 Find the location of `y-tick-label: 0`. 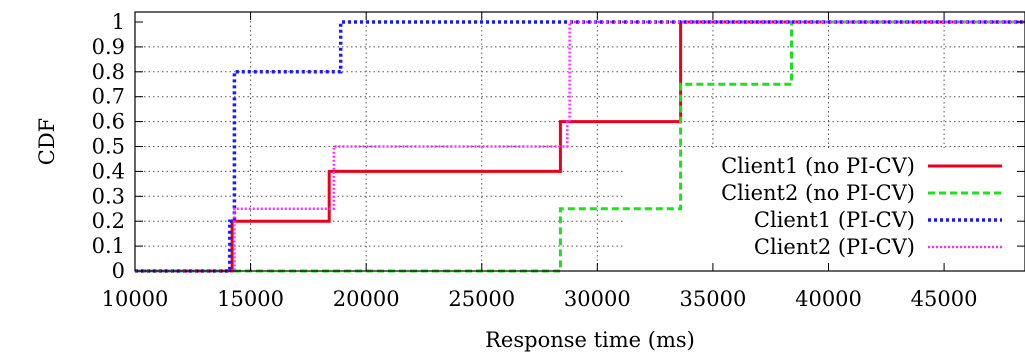

y-tick-label: 0 is located at coordinates (118, 271).